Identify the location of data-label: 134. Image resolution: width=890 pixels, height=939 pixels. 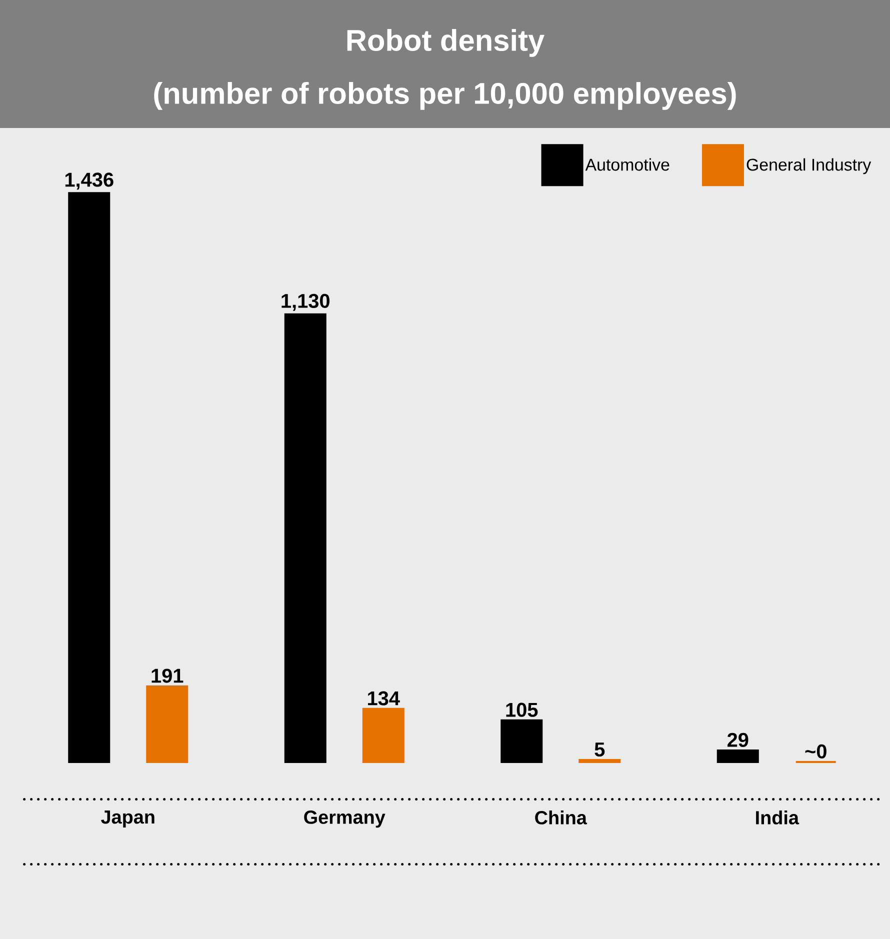
(384, 698).